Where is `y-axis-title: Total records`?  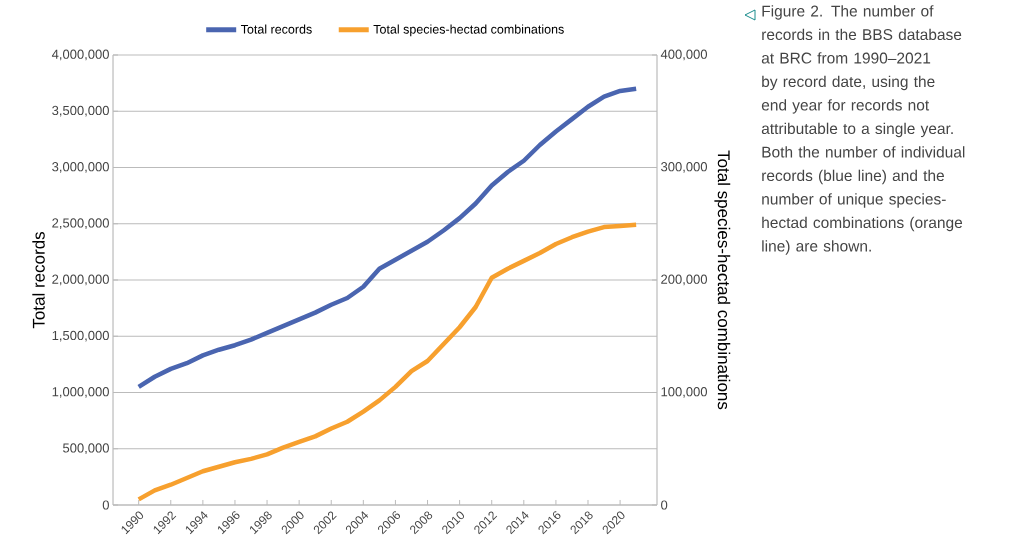
y-axis-title: Total records is located at coordinates (38, 280).